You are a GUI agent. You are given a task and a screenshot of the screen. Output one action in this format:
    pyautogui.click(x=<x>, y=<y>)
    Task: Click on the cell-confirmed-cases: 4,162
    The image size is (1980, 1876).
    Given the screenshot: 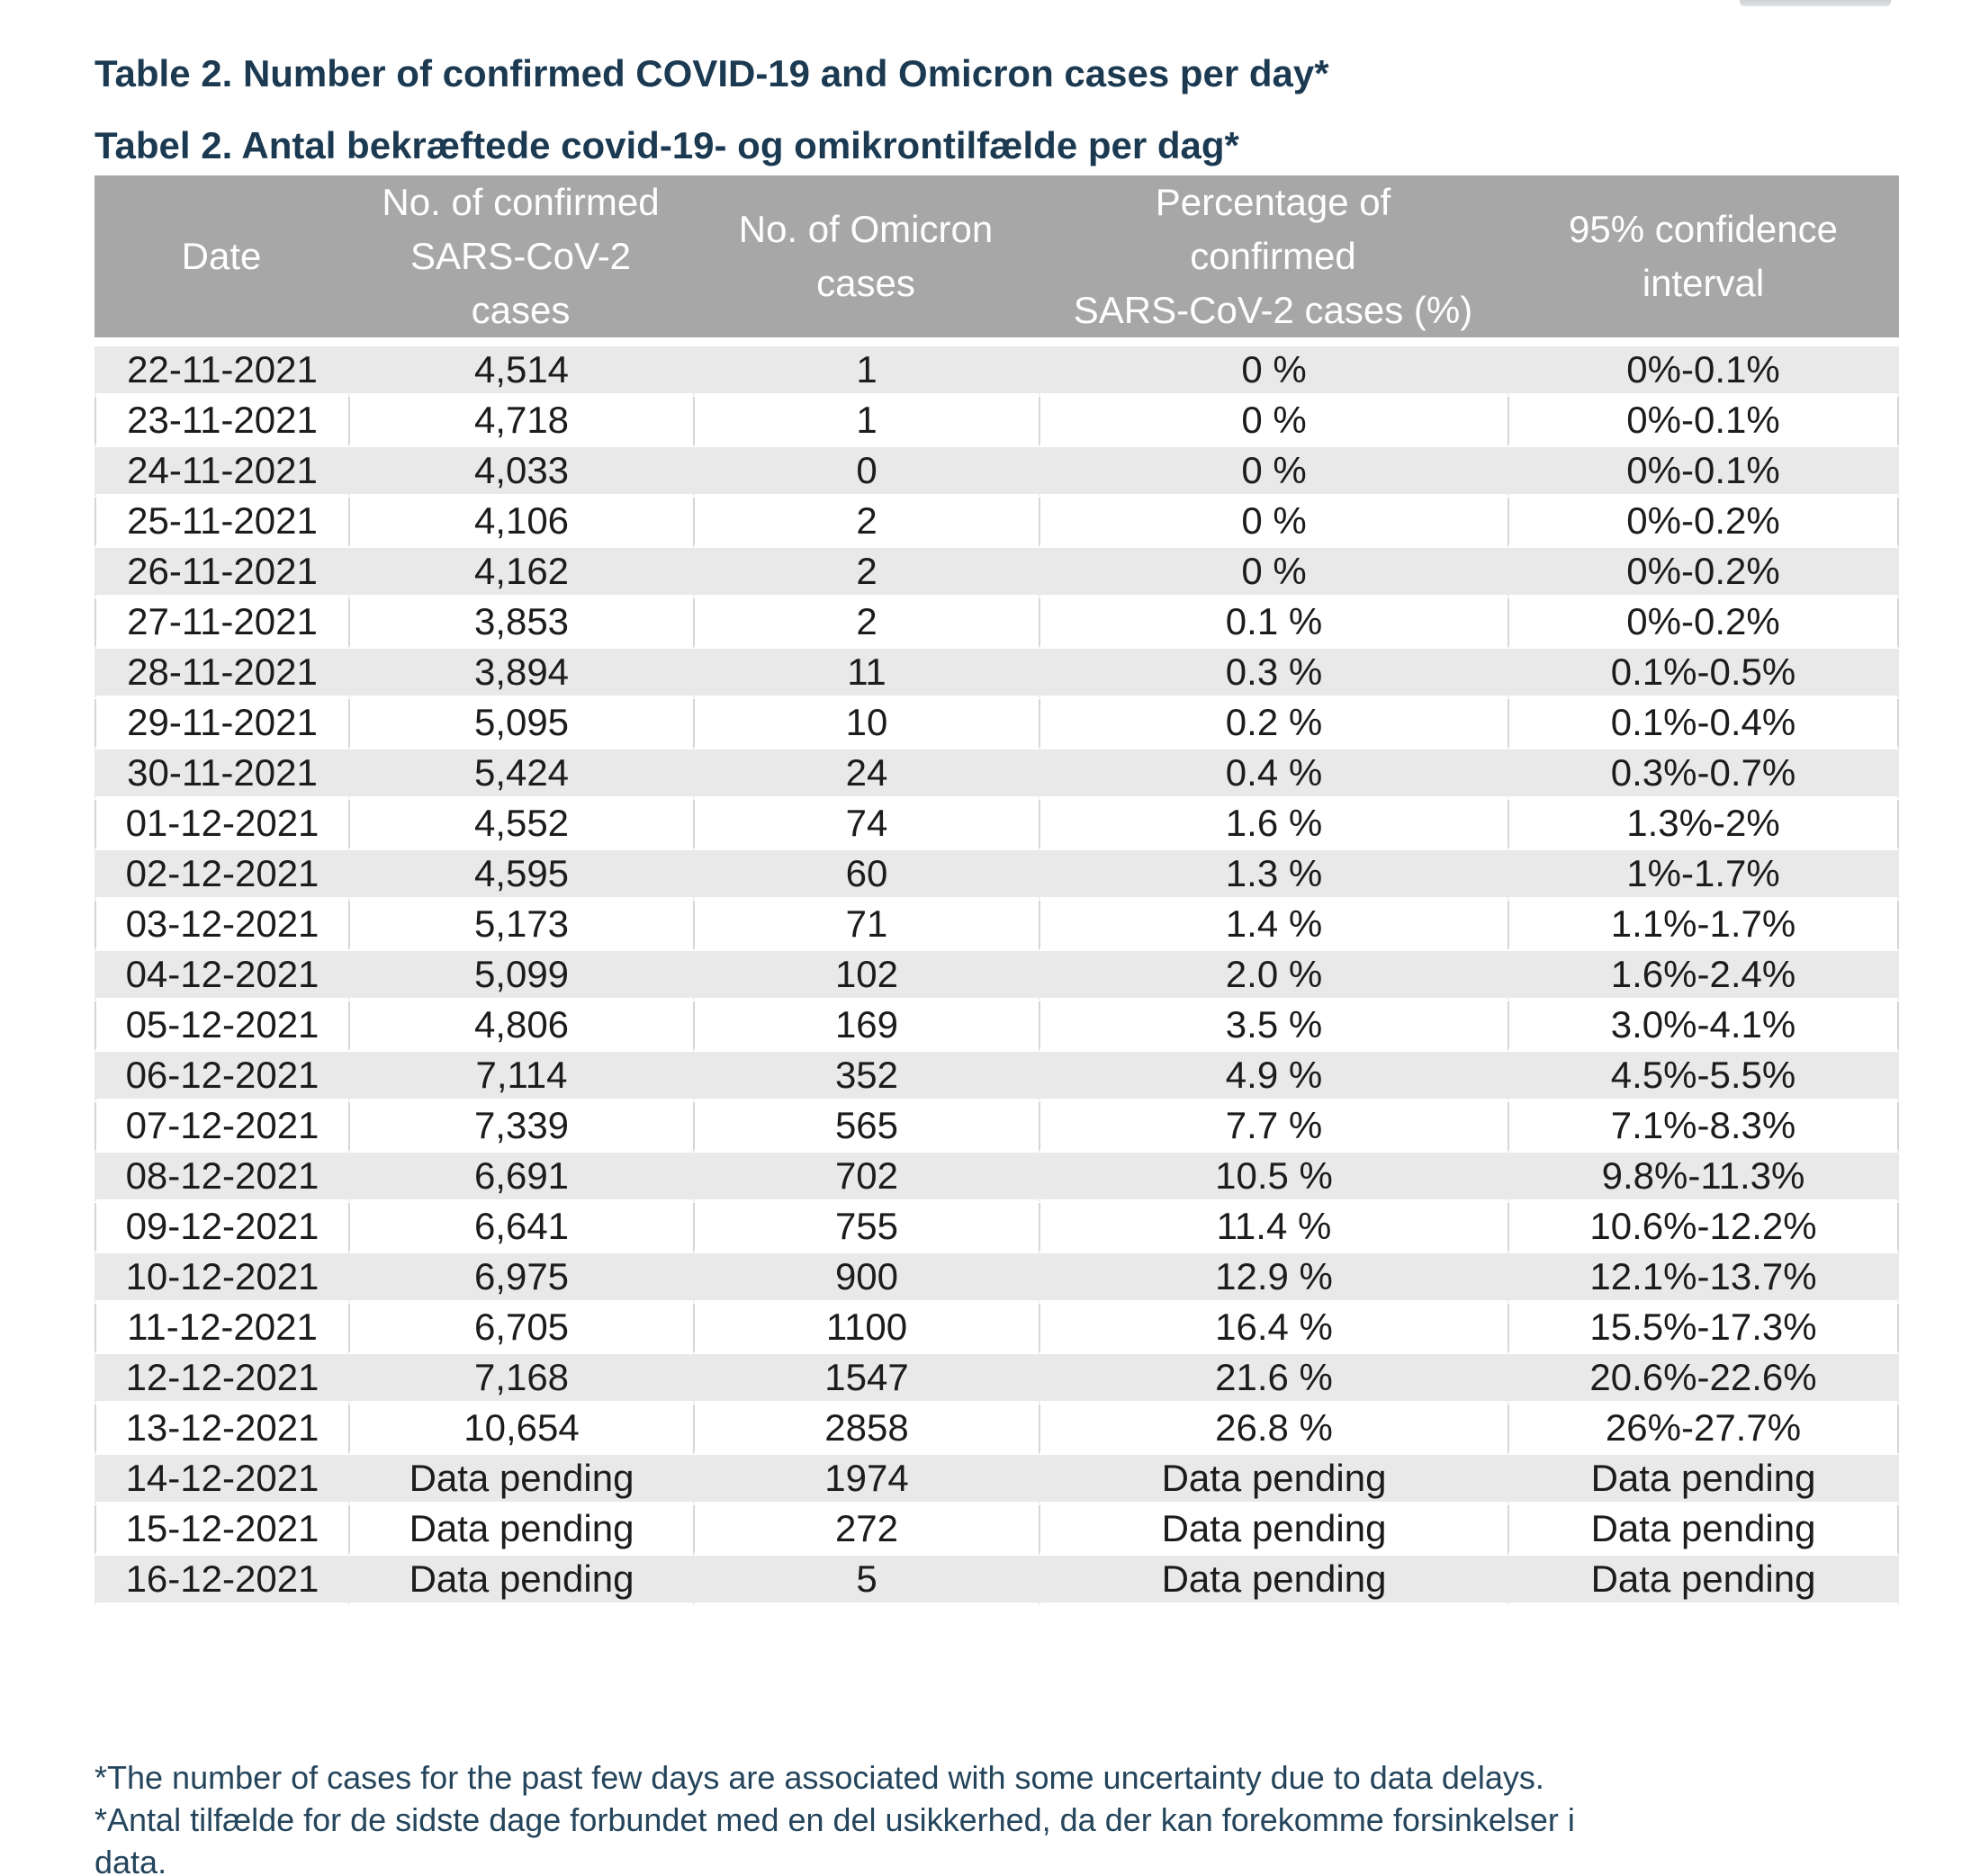 What is the action you would take?
    pyautogui.click(x=520, y=573)
    